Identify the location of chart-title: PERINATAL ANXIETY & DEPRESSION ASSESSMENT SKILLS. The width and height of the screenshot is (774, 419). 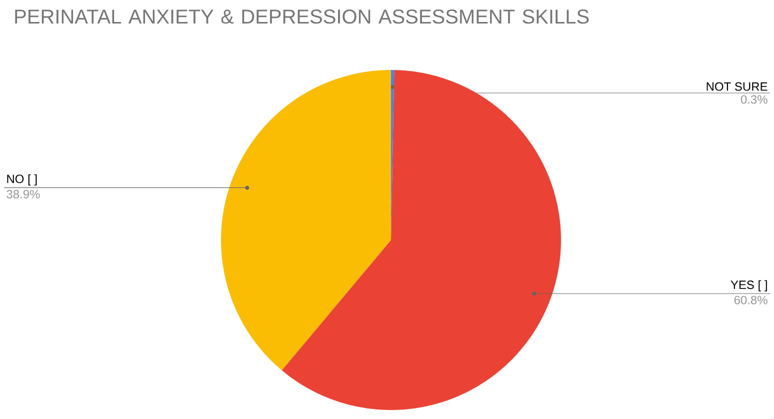
(302, 17).